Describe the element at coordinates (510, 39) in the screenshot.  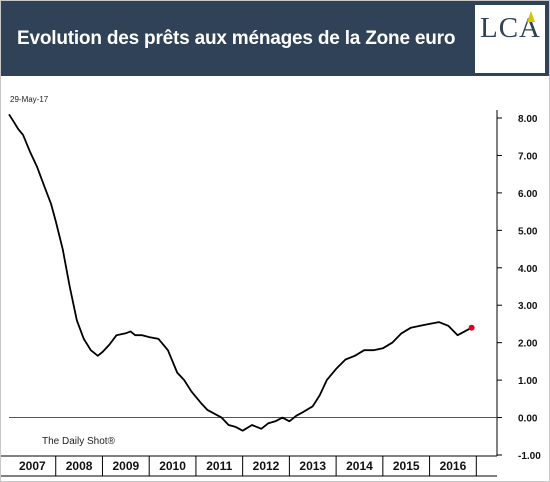
I see `lca-logo: LCA` at that location.